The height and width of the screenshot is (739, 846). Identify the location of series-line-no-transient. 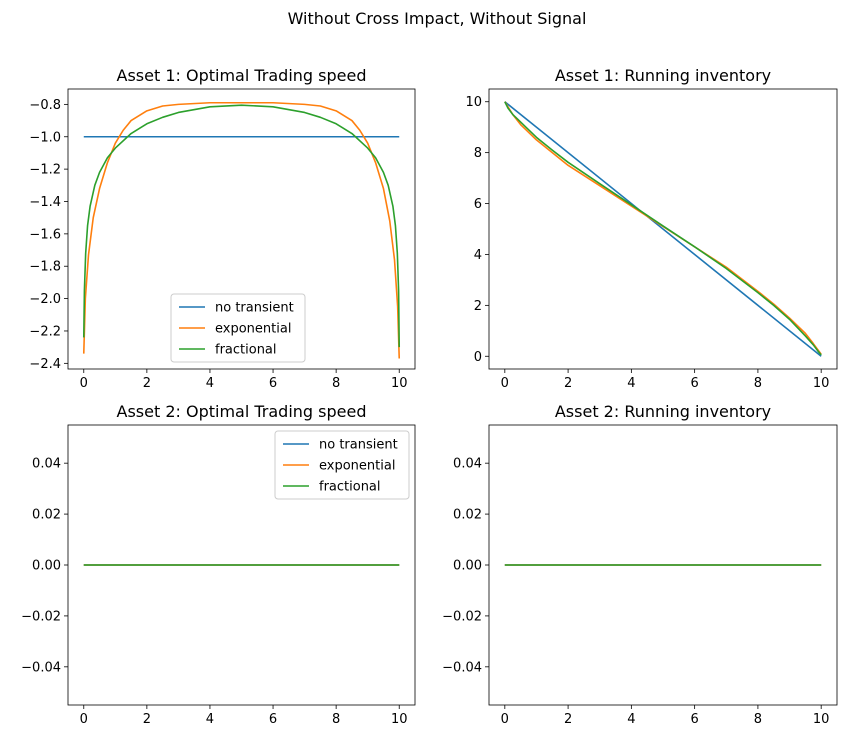
(663, 229).